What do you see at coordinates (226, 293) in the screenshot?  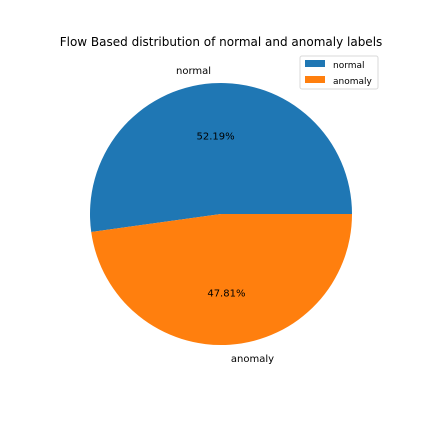 I see `percent-label-anomaly: 47.81%` at bounding box center [226, 293].